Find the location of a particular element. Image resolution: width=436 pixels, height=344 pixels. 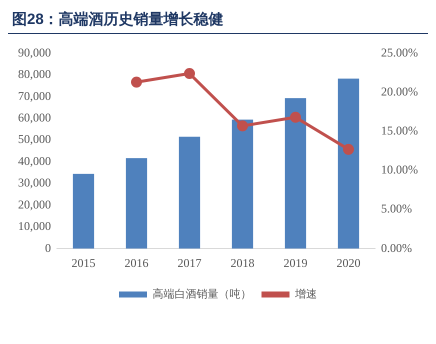

y2-tick-label: 5.00% is located at coordinates (396, 209).